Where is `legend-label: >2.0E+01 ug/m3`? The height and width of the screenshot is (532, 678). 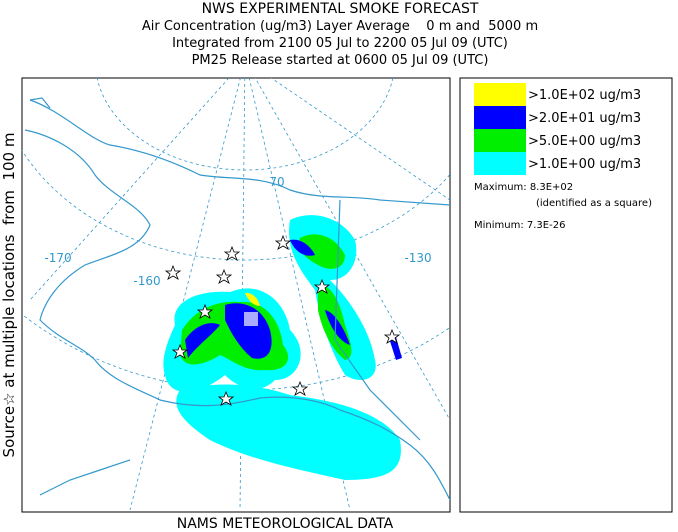
legend-label: >2.0E+01 ug/m3 is located at coordinates (584, 118).